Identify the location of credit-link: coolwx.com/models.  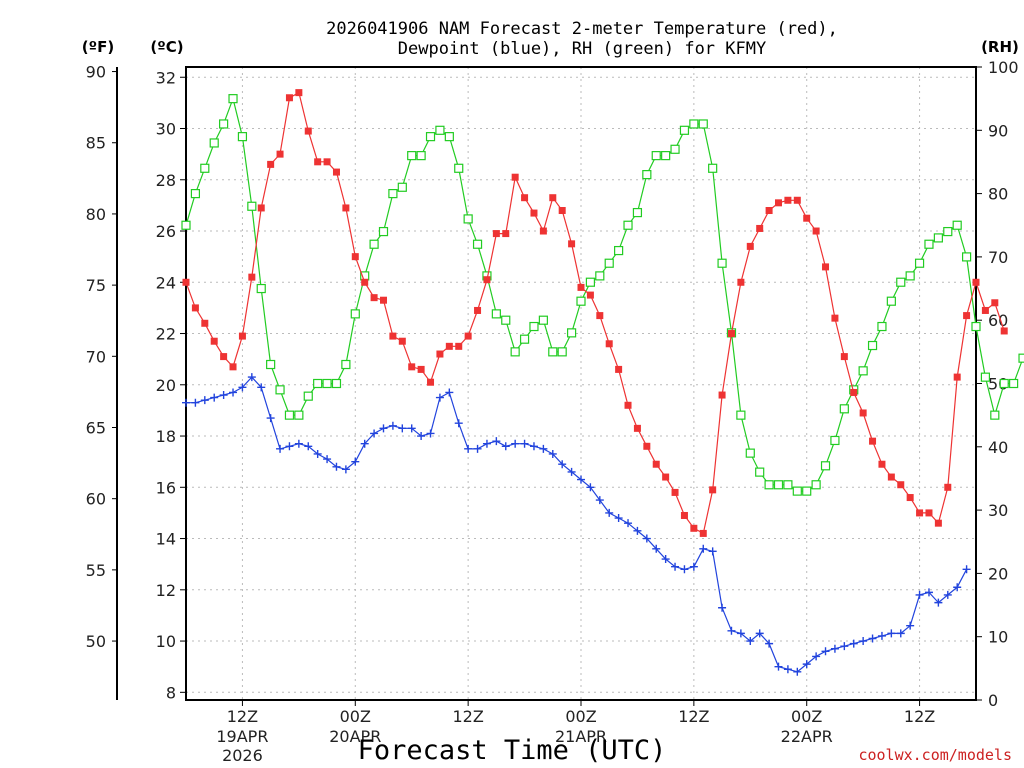
(935, 755).